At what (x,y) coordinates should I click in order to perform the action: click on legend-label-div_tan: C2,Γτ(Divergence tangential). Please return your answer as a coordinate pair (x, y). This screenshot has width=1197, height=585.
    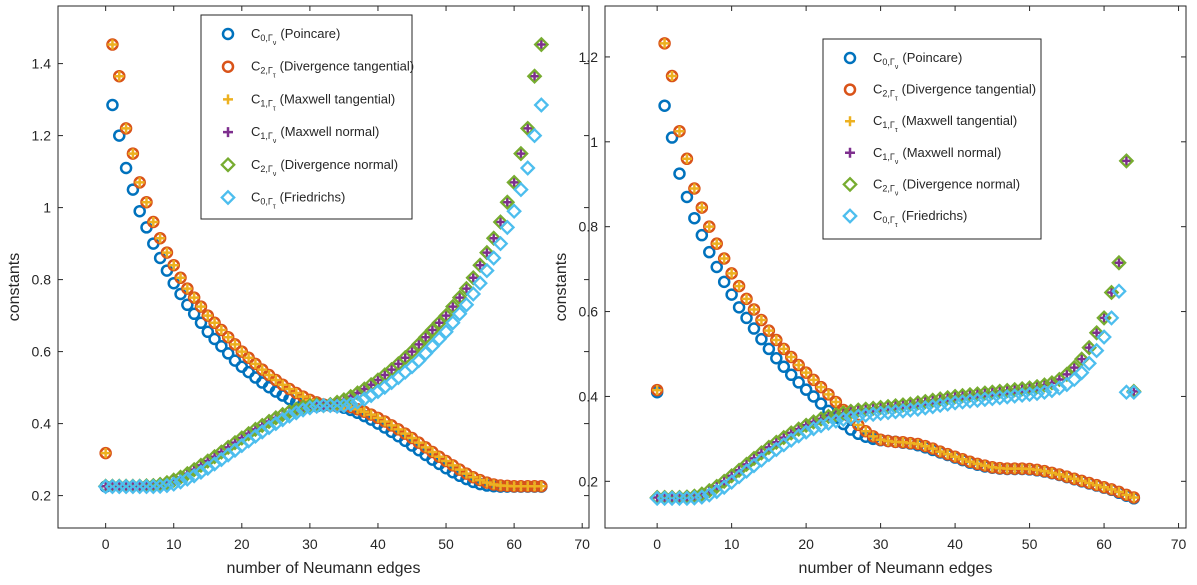
    Looking at the image, I should click on (954, 92).